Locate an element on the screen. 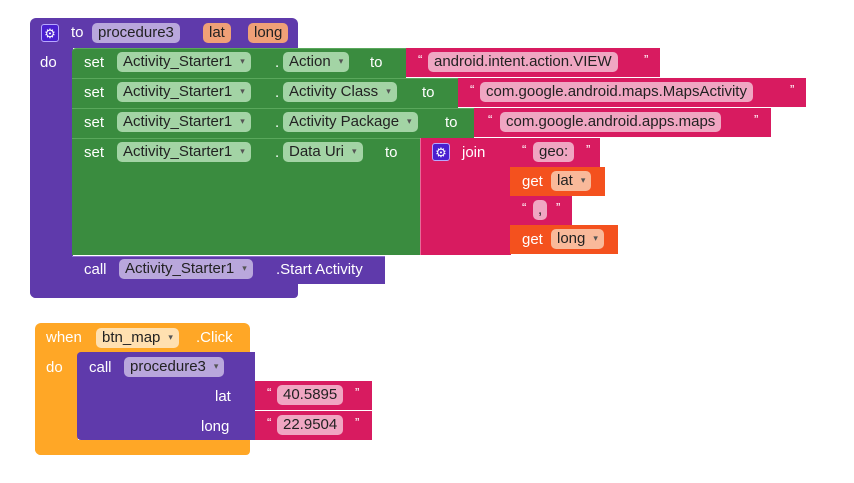  text-value: , is located at coordinates (540, 210).